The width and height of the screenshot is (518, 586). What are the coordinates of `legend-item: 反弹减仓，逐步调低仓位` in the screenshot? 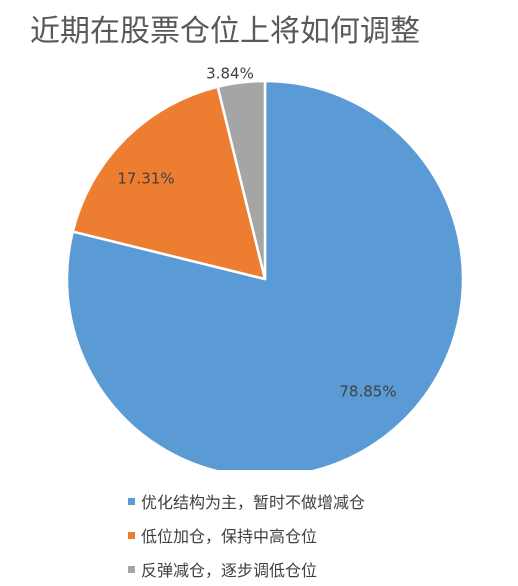 It's located at (246, 569).